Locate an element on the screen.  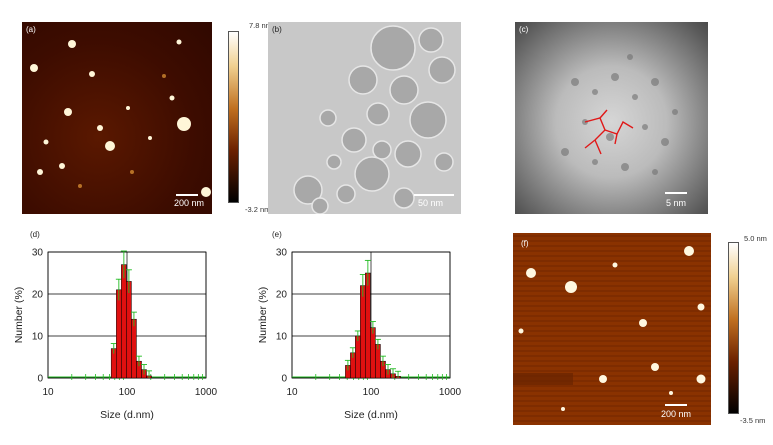
panel-label-c: (c) is located at coordinates (524, 29).